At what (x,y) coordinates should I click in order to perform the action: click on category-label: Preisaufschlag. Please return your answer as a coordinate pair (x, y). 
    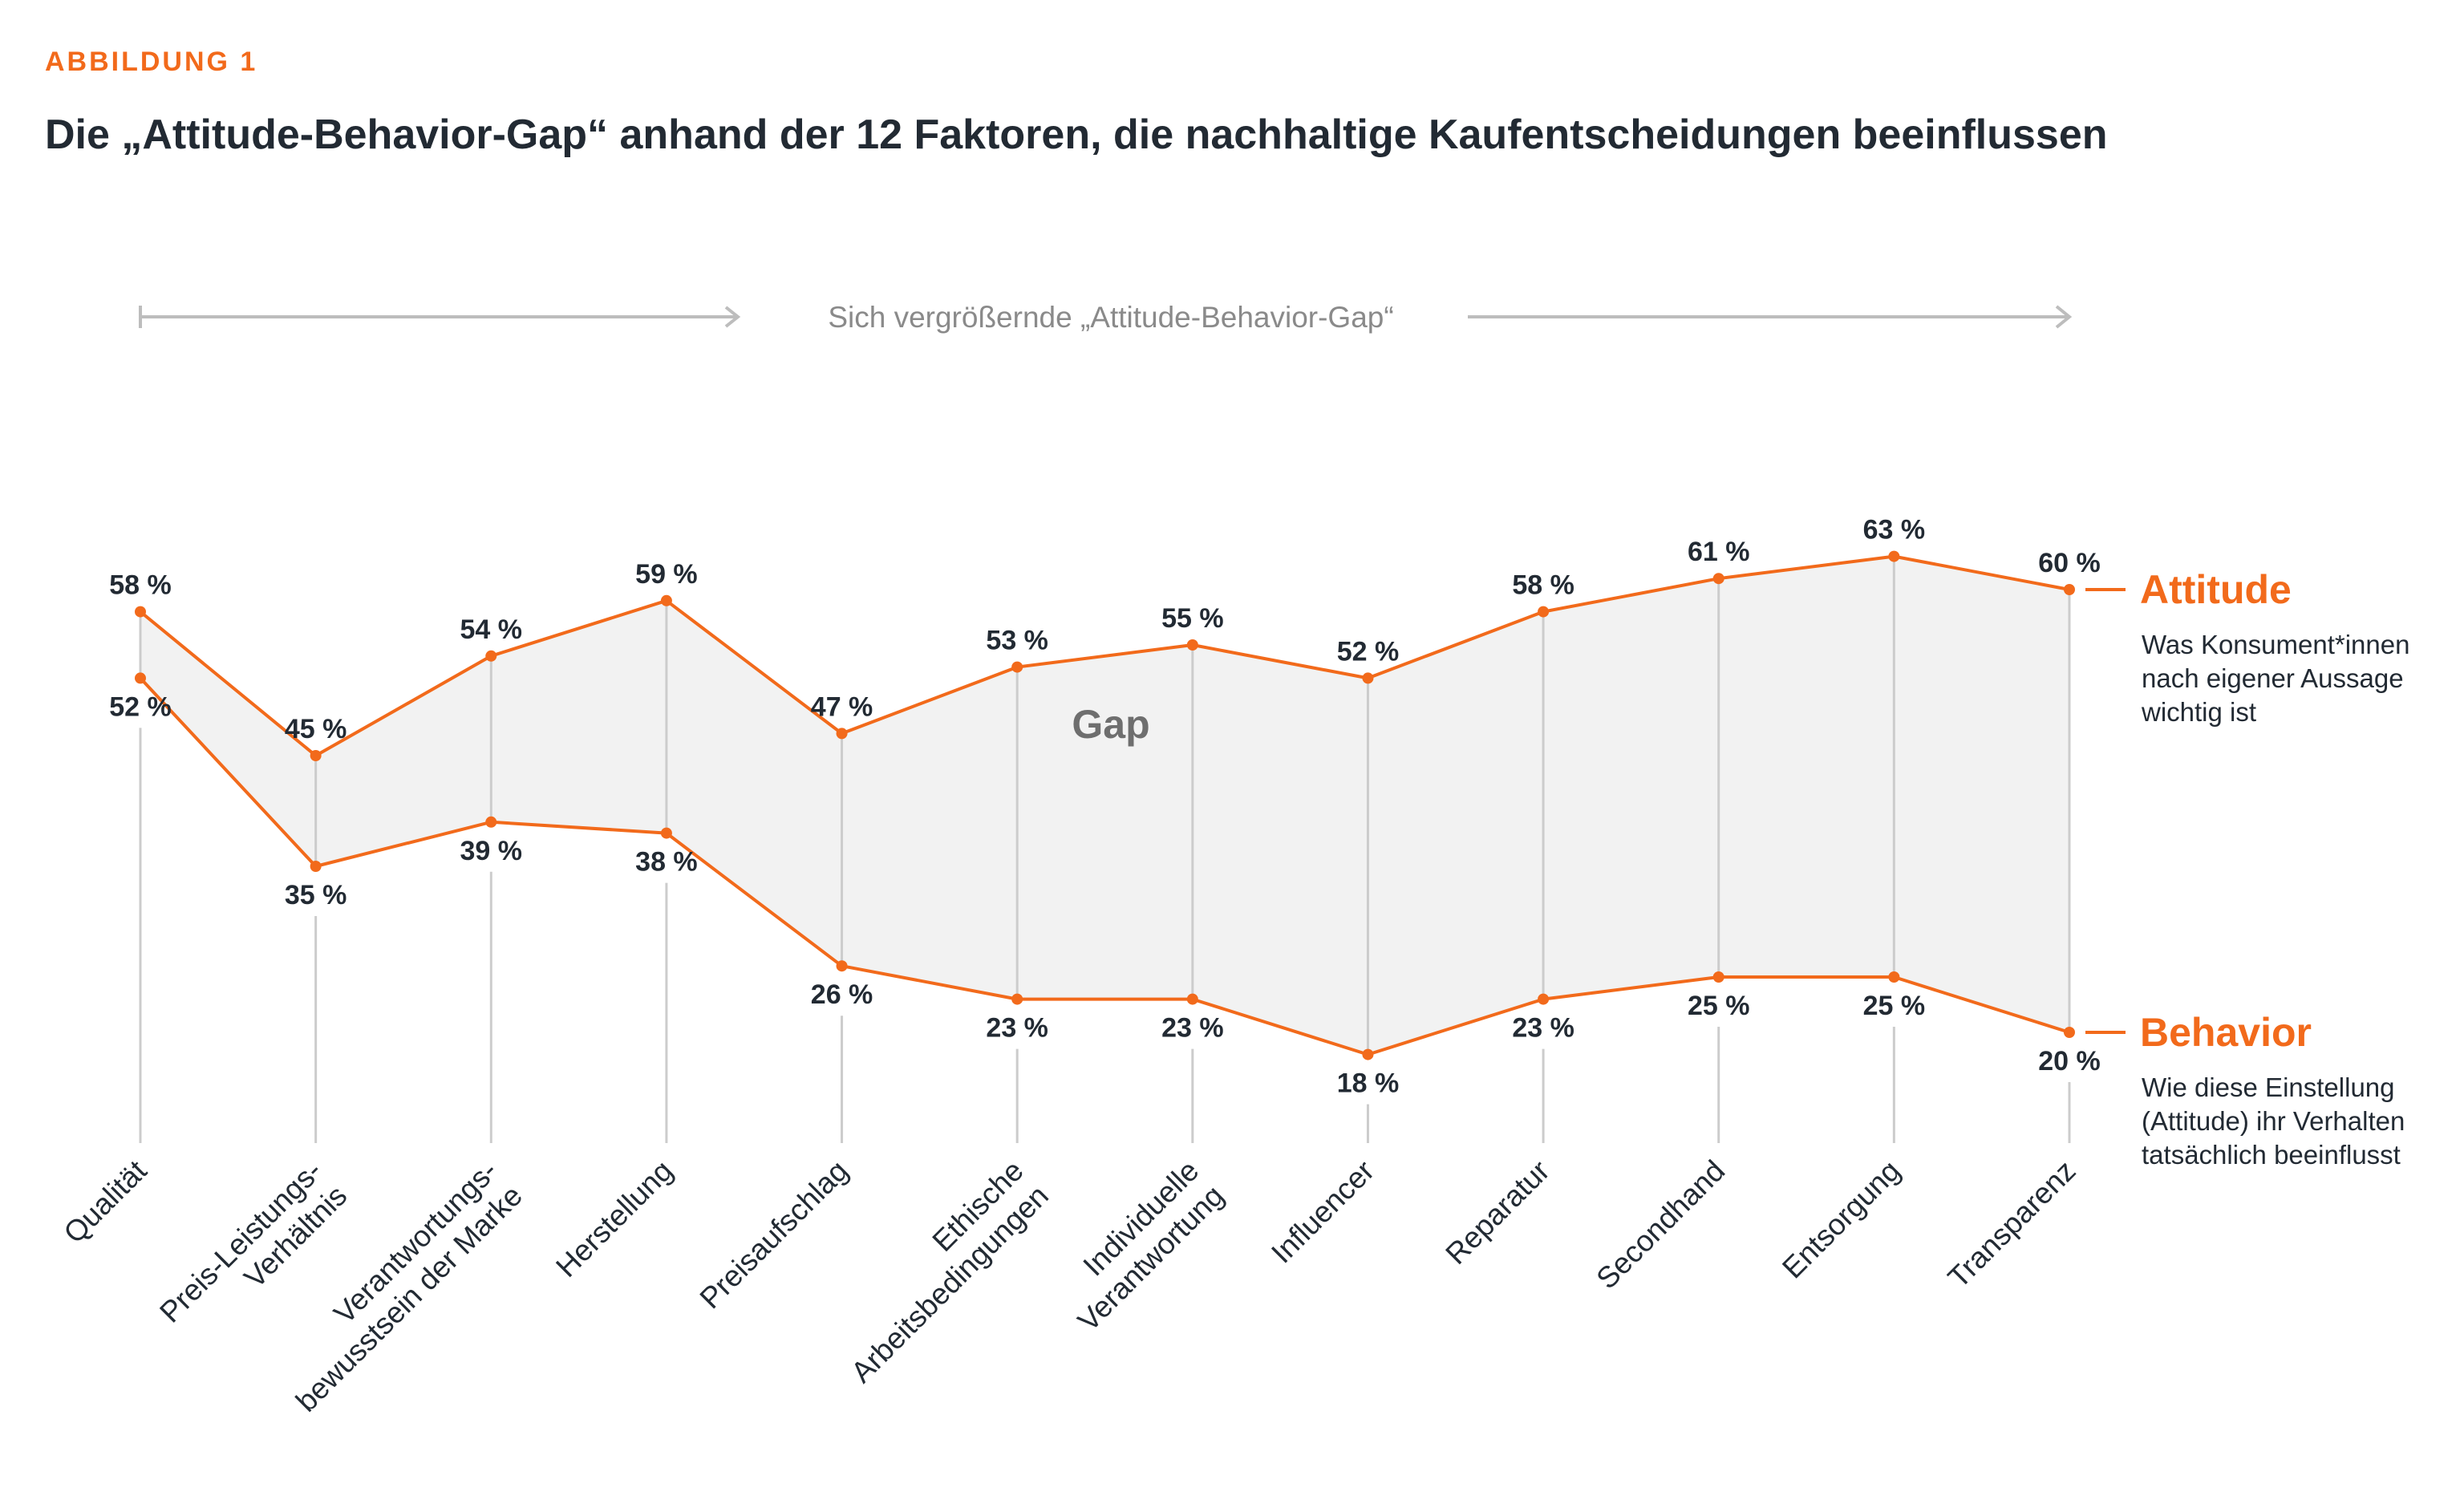
    Looking at the image, I should click on (774, 1235).